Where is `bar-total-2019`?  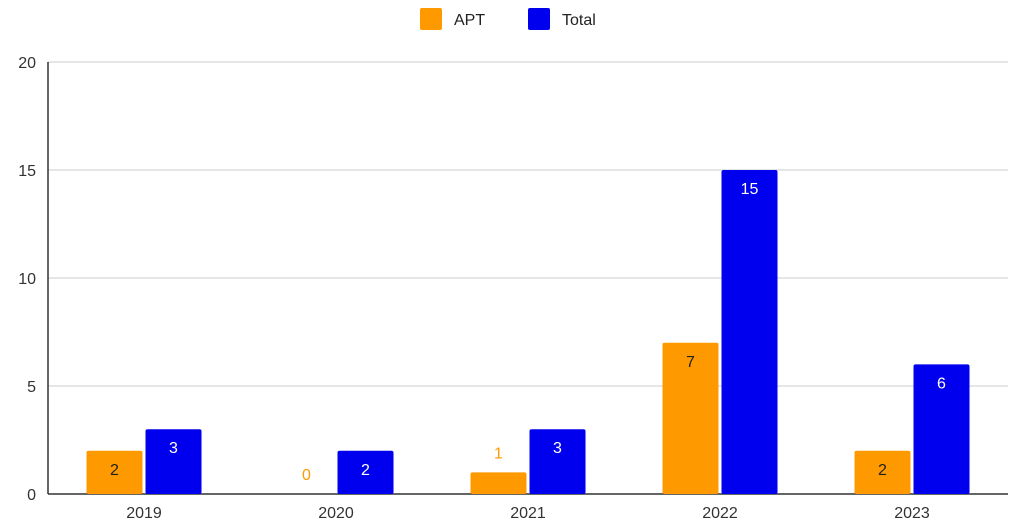
bar-total-2019 is located at coordinates (173, 461).